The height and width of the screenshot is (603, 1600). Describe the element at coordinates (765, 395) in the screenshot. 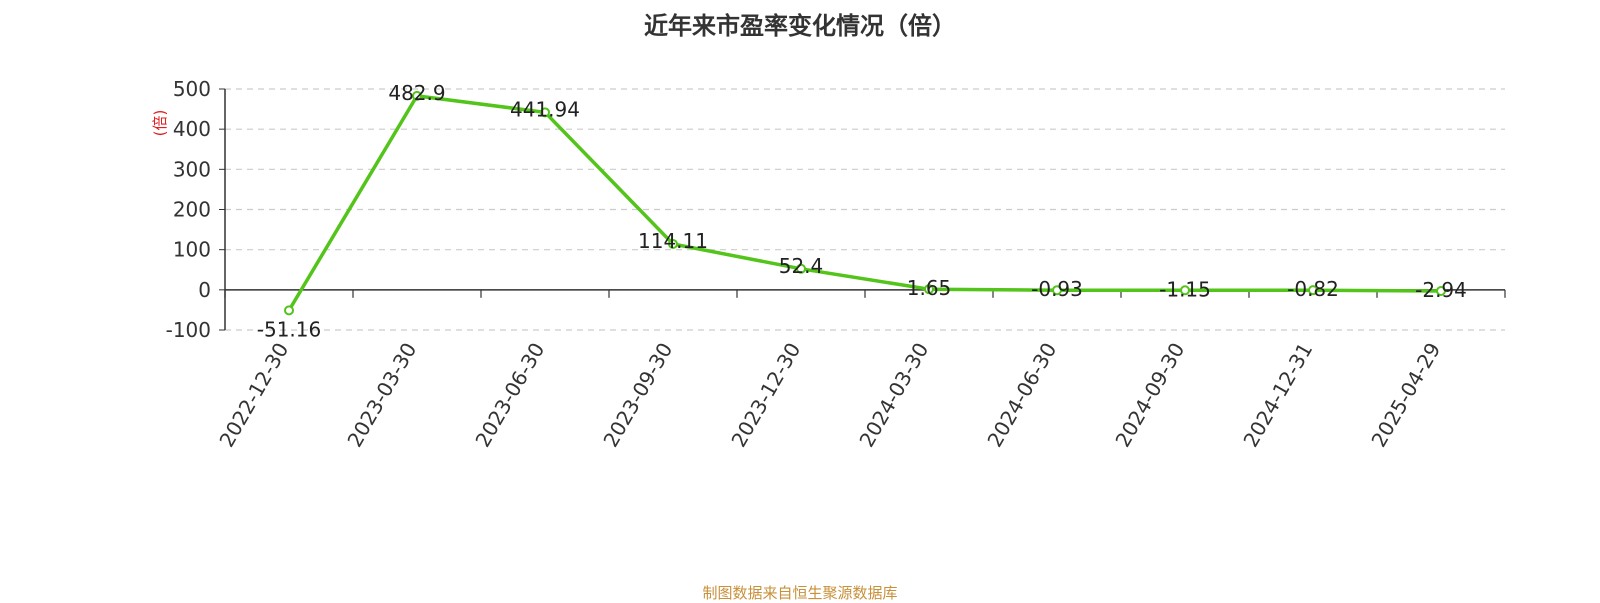

I see `x-tick-label: 2023-12-30` at that location.